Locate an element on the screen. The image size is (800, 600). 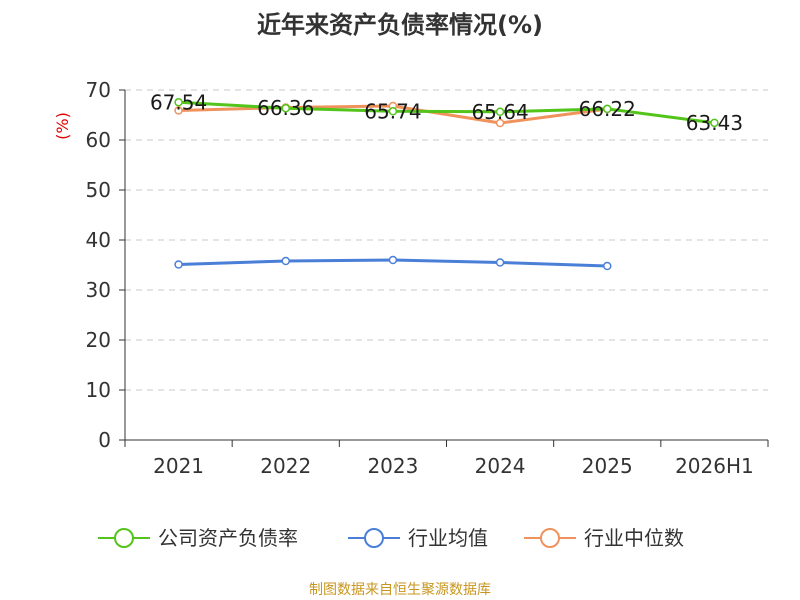
data-labels: 67.54 66.36 65.74 65.64 66.22 63.43 is located at coordinates (446, 112).